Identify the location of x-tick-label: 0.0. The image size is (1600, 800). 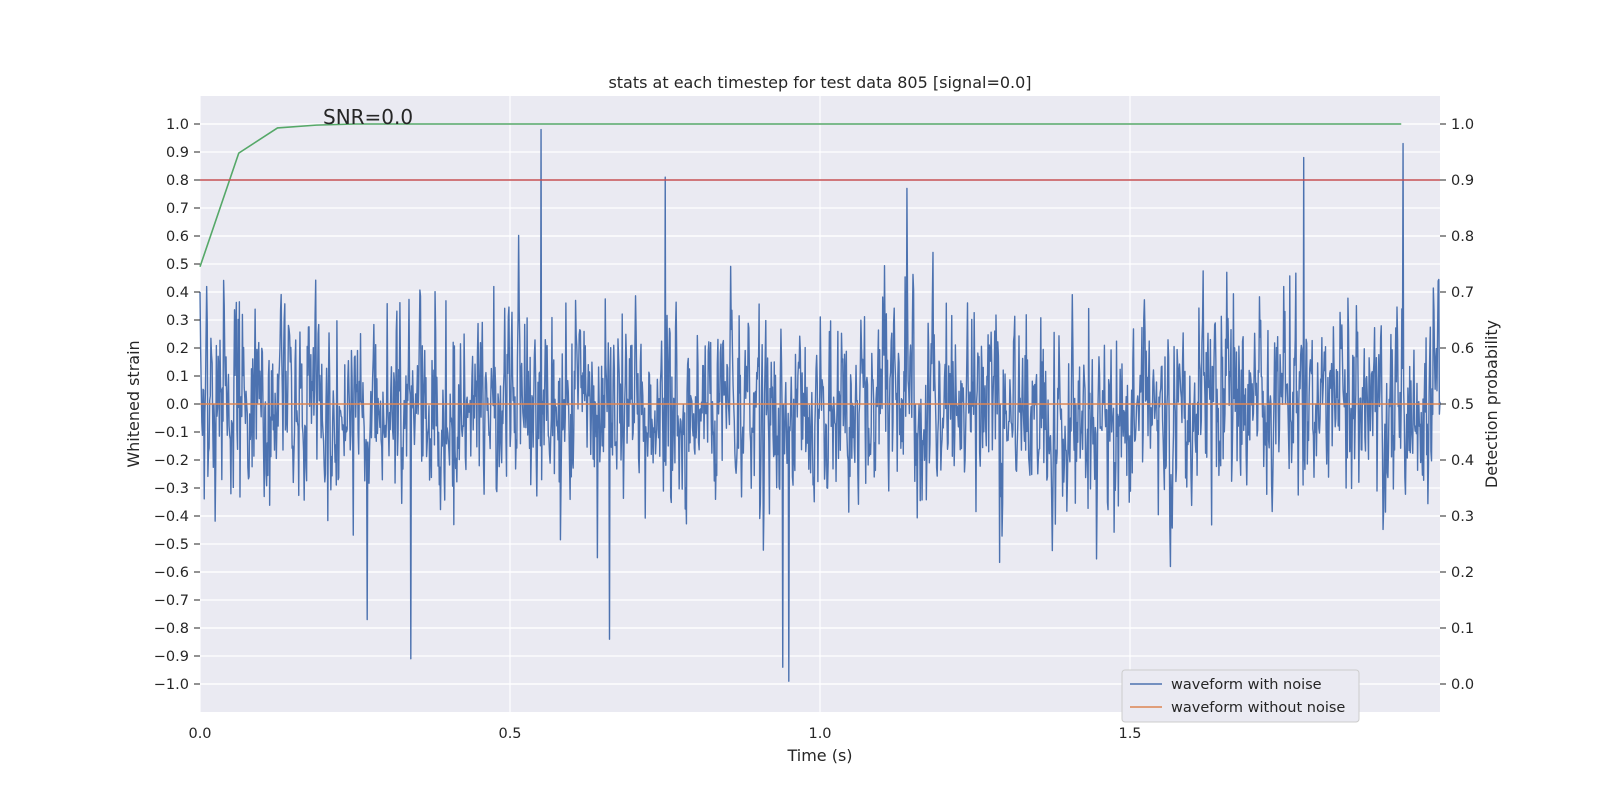
(199, 734).